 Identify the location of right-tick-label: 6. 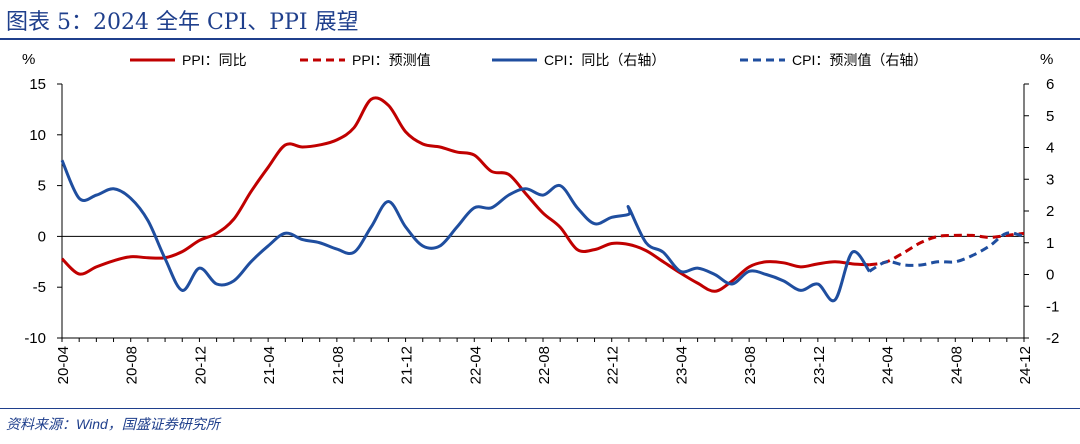
(1050, 84).